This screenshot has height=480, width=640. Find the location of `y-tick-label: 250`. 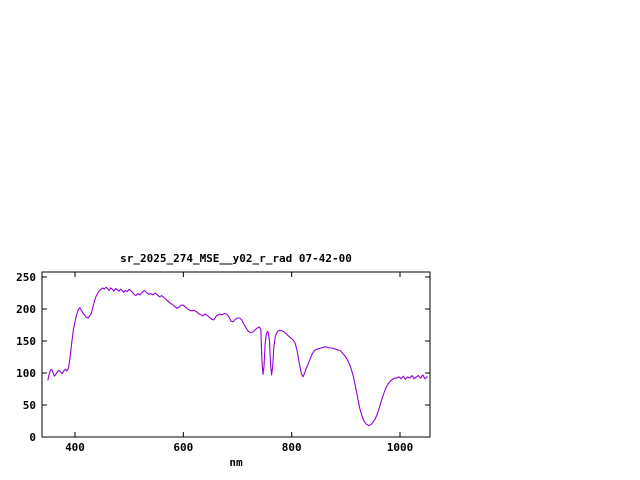

y-tick-label: 250 is located at coordinates (26, 277).